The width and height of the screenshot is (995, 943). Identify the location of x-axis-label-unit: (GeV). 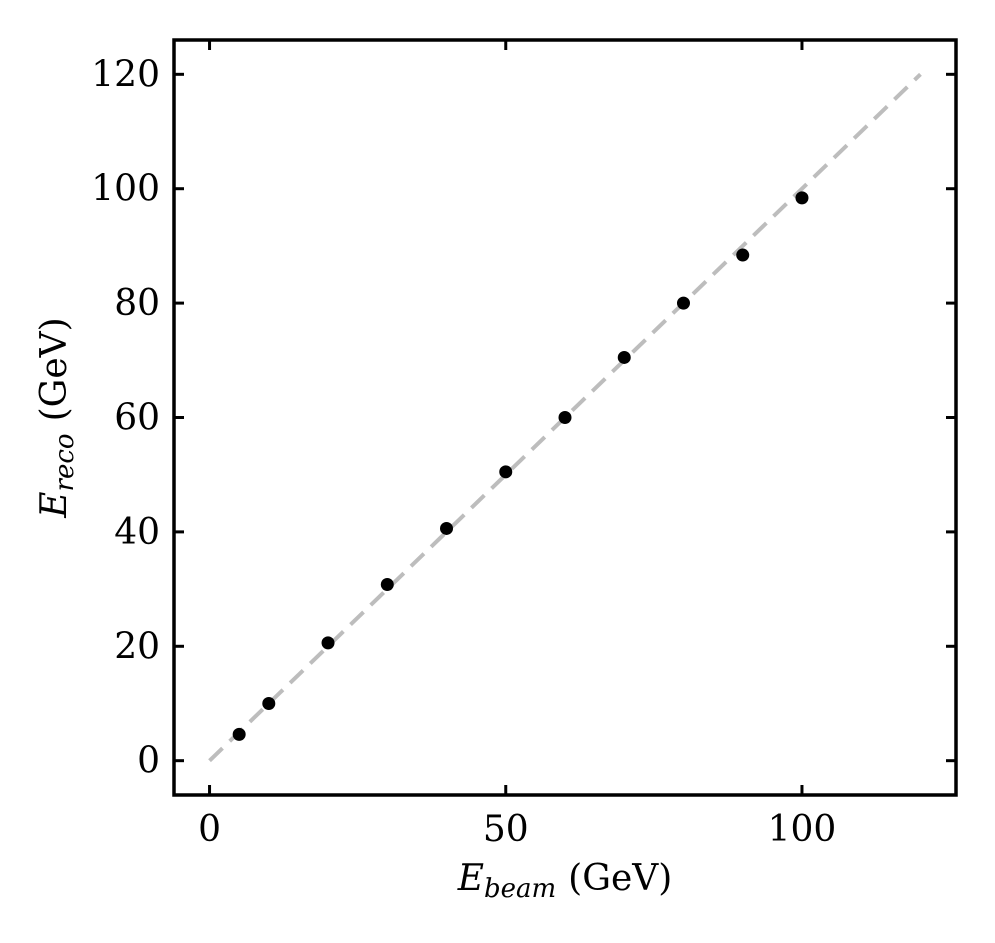
(620, 878).